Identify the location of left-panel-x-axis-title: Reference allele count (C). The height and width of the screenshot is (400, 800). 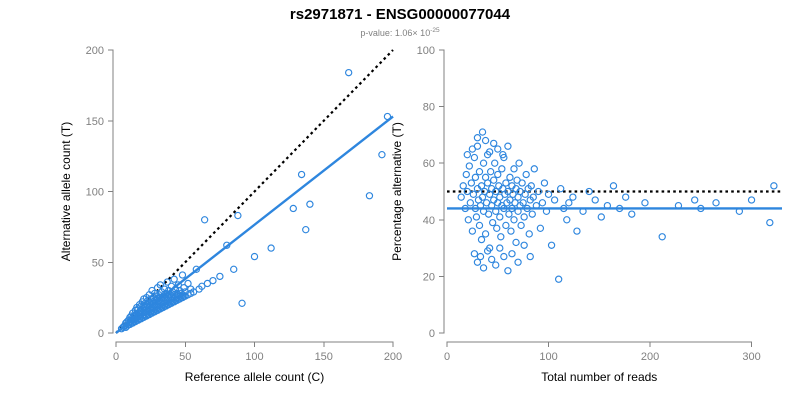
(254, 377).